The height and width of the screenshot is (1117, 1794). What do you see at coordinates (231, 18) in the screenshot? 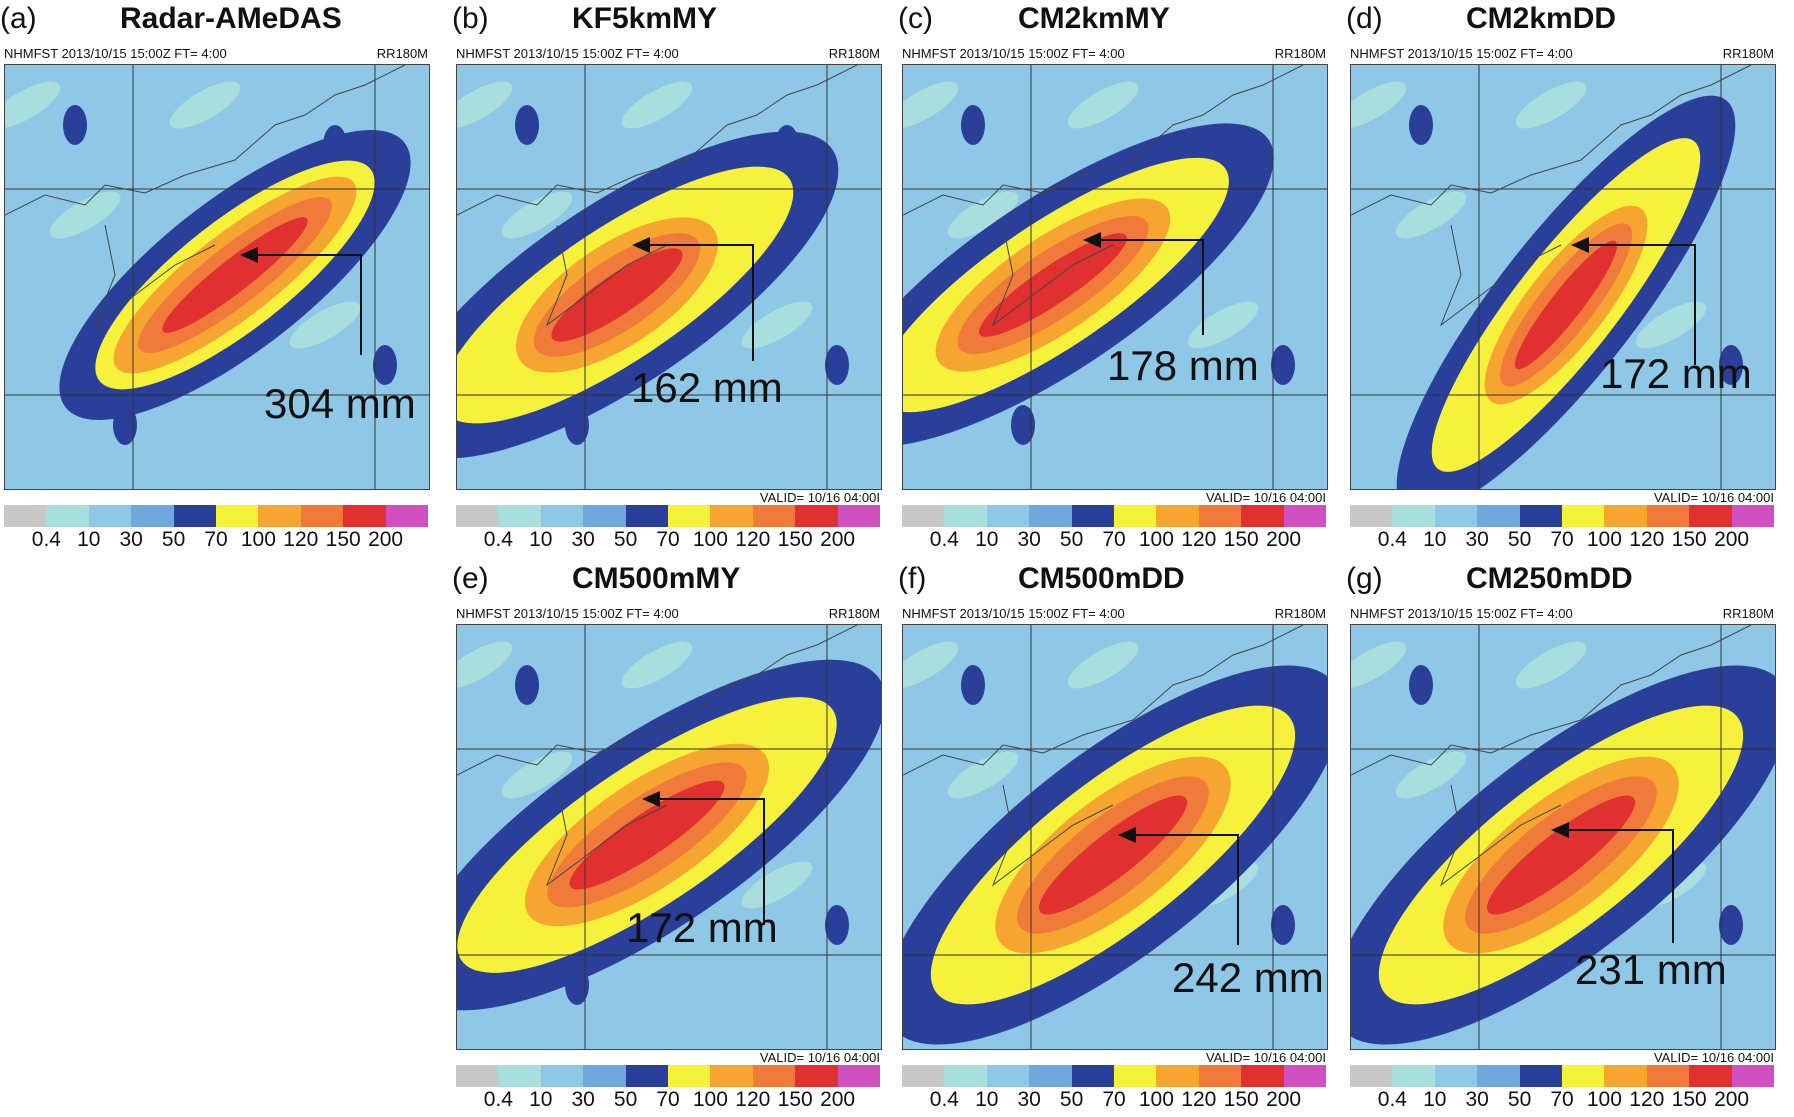
I see `panel-title: Radar-AMeDAS` at bounding box center [231, 18].